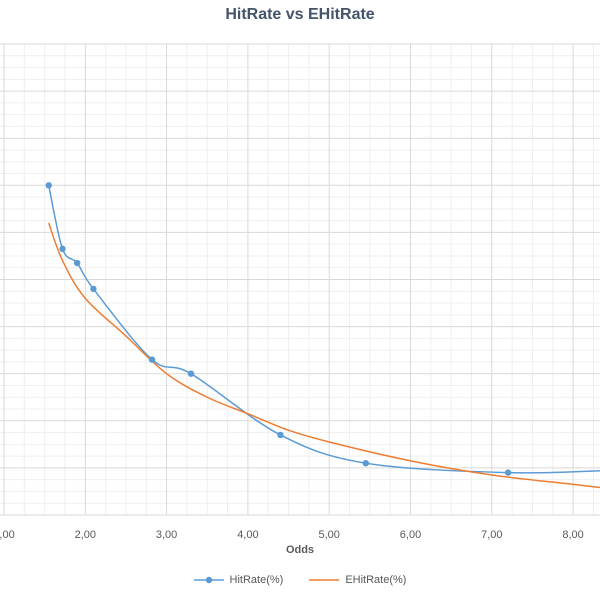 The image size is (600, 600). What do you see at coordinates (300, 550) in the screenshot?
I see `x-axis-label: Odds` at bounding box center [300, 550].